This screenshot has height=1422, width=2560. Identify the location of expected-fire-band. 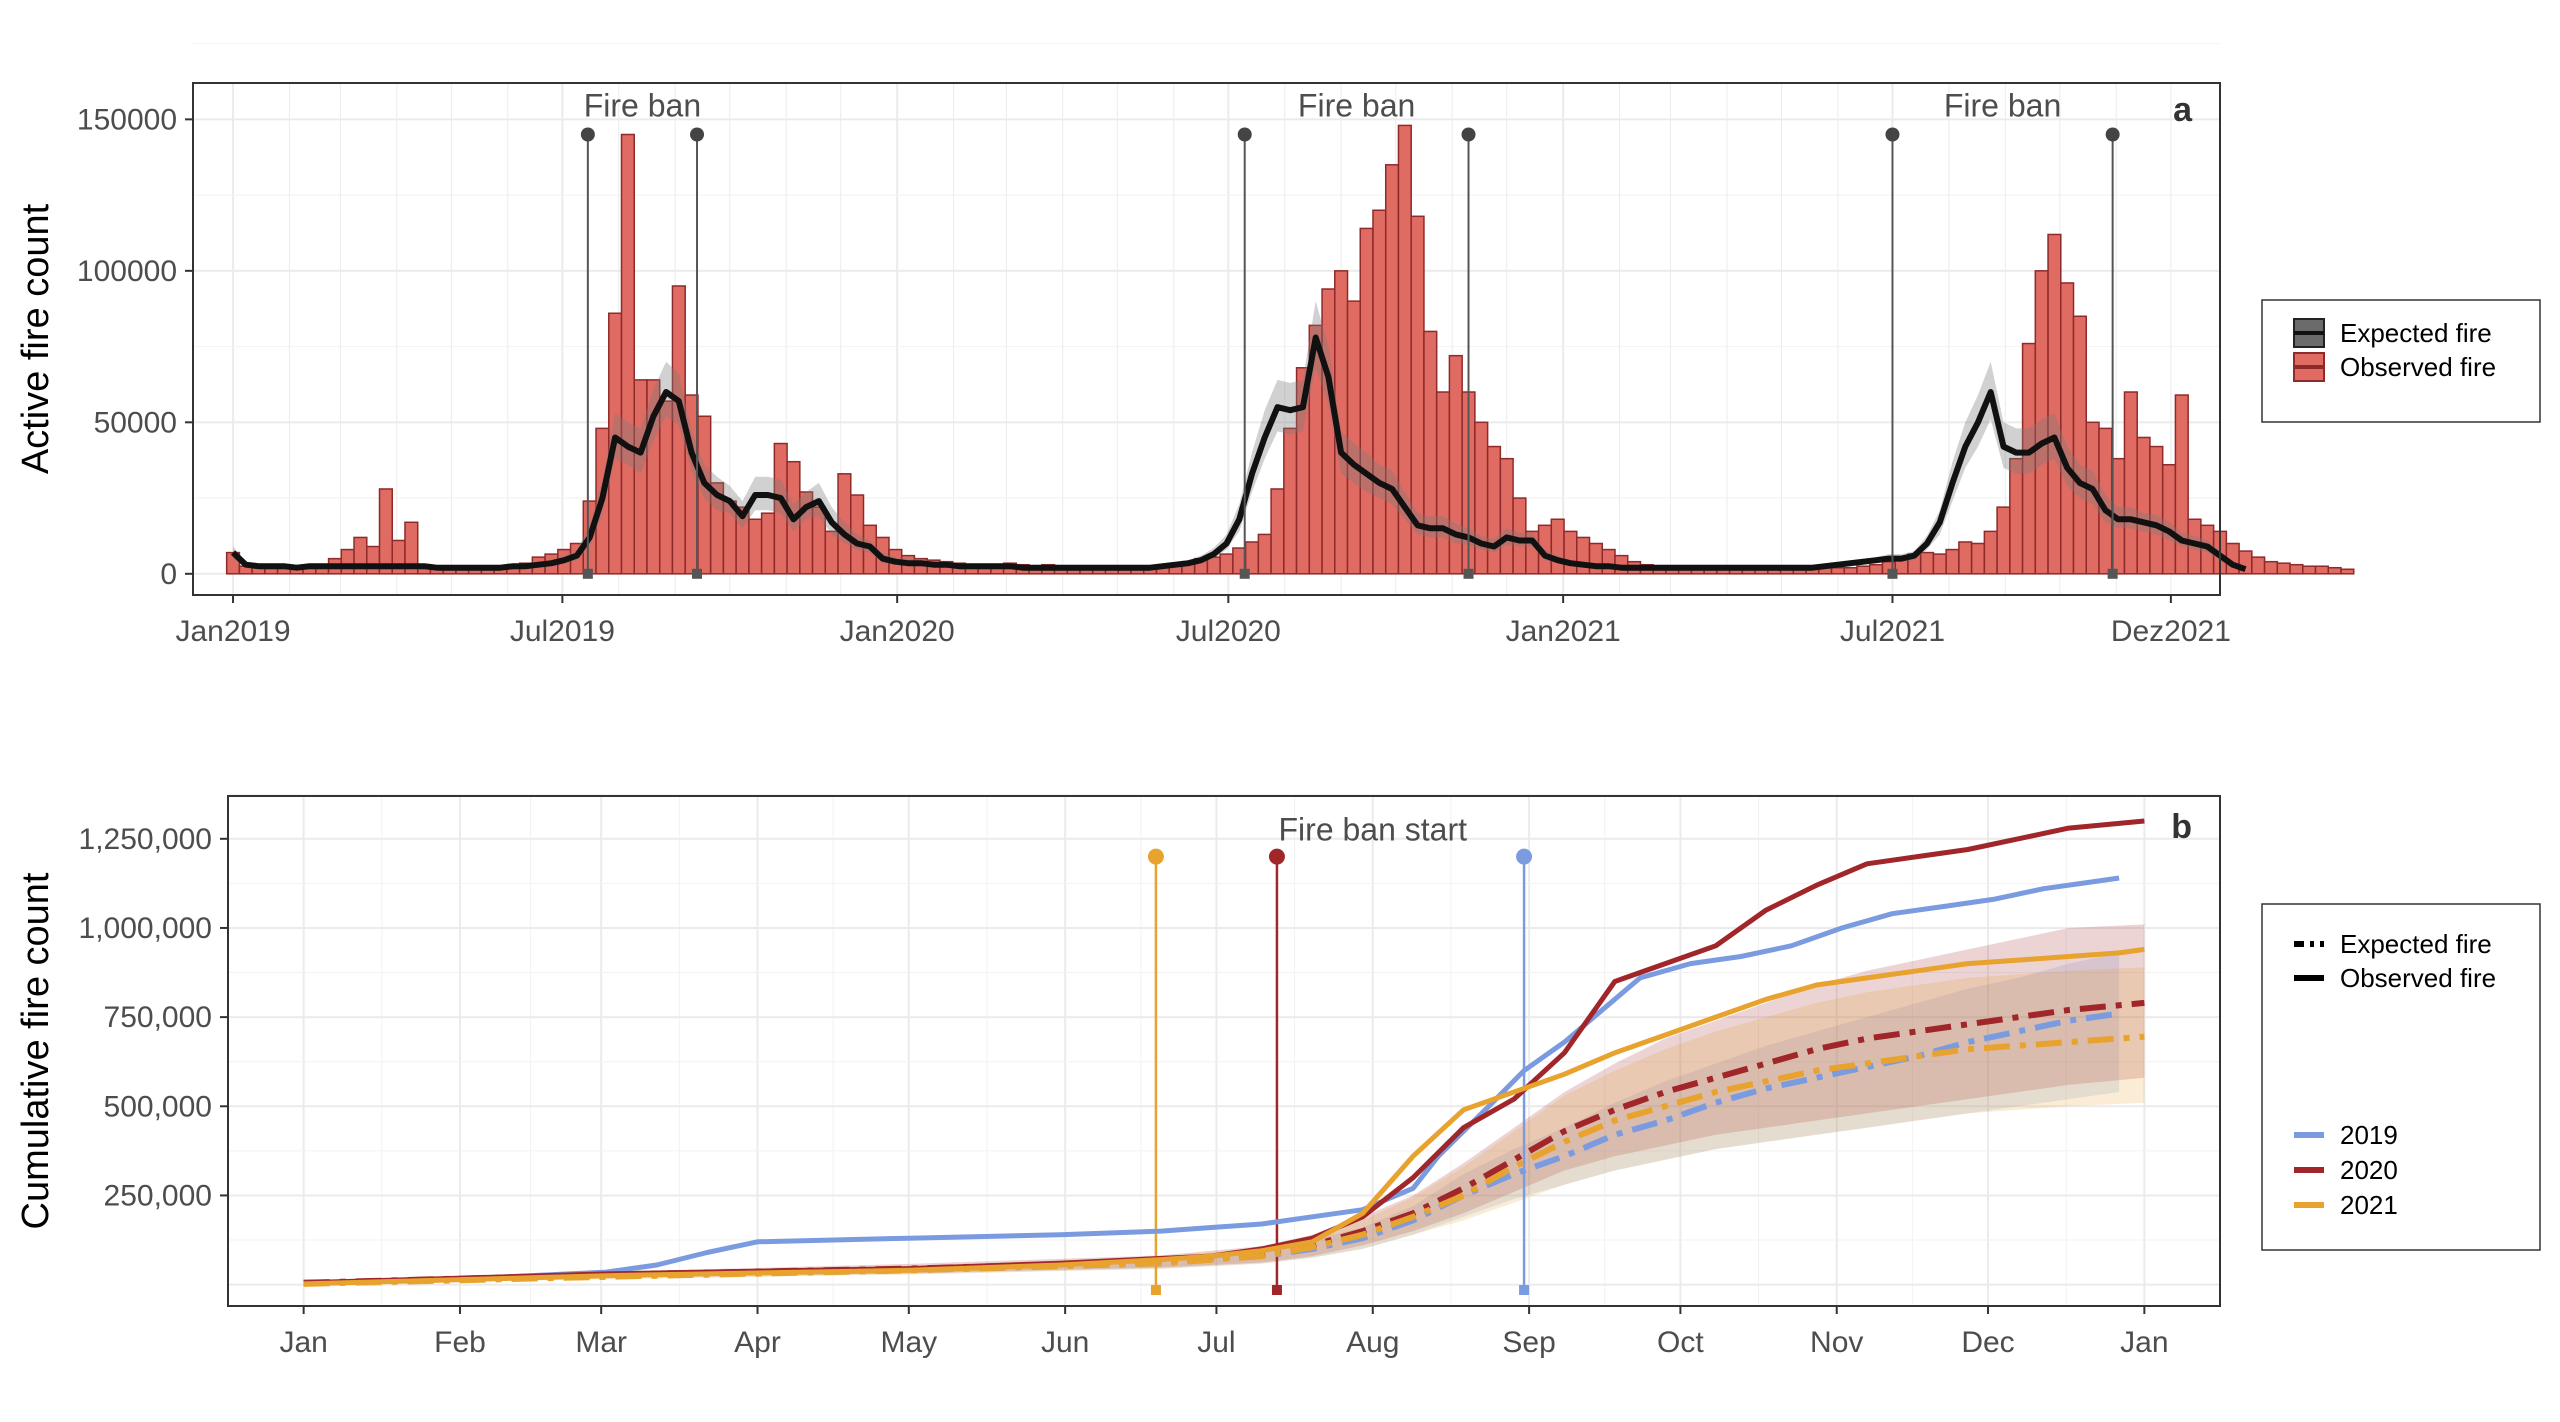
(1239, 436).